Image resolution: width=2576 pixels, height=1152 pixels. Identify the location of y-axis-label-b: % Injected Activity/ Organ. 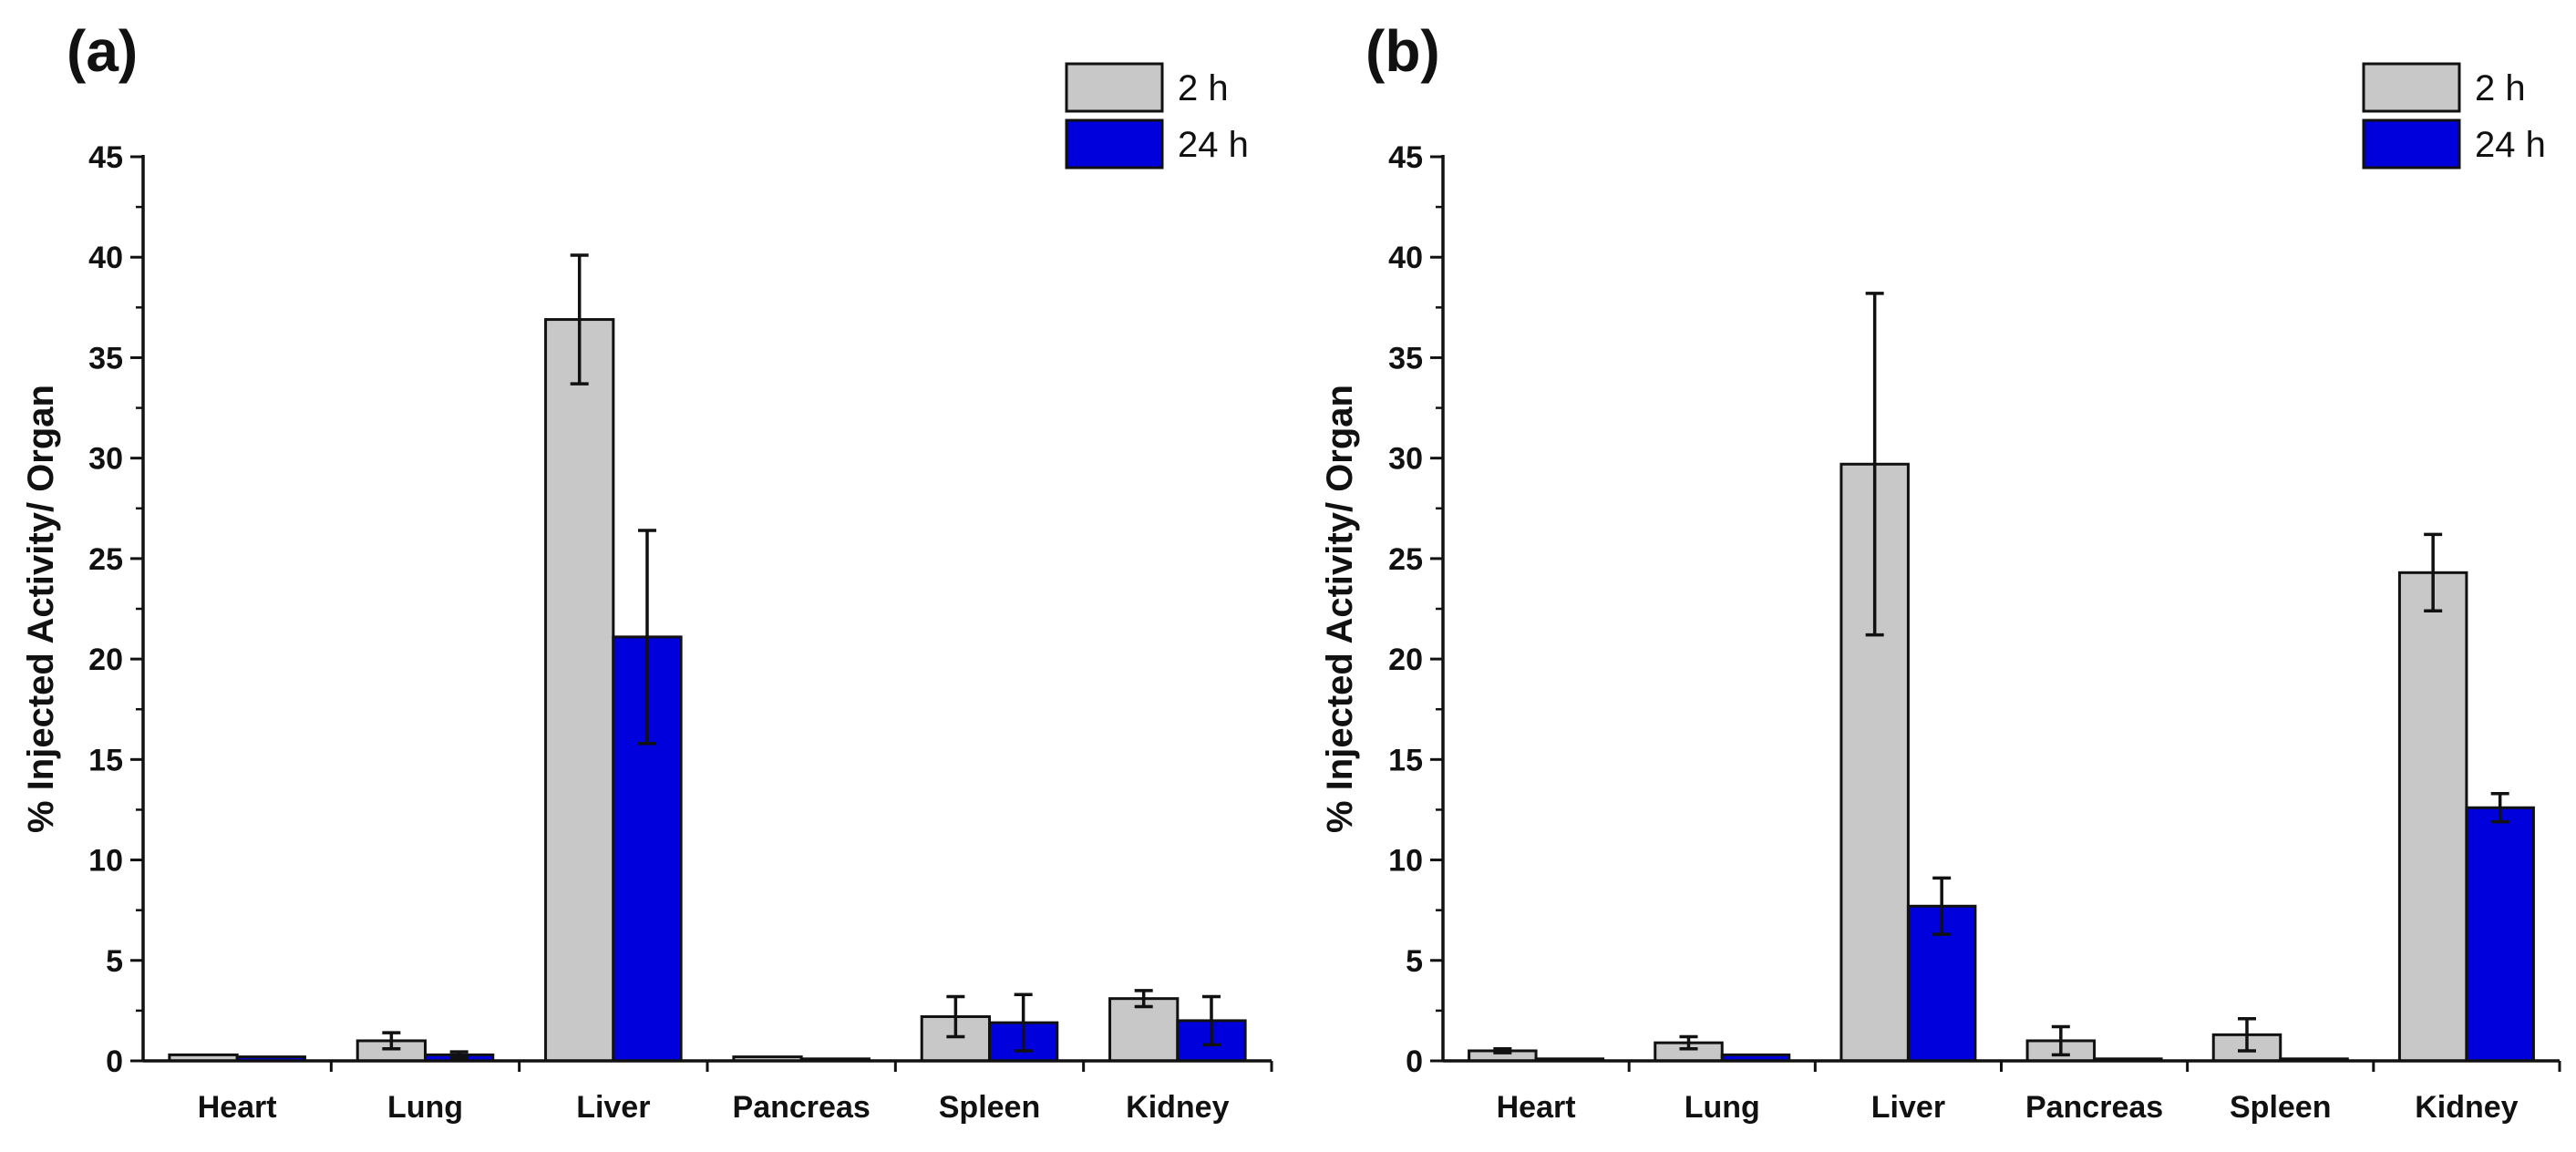
(1340, 609).